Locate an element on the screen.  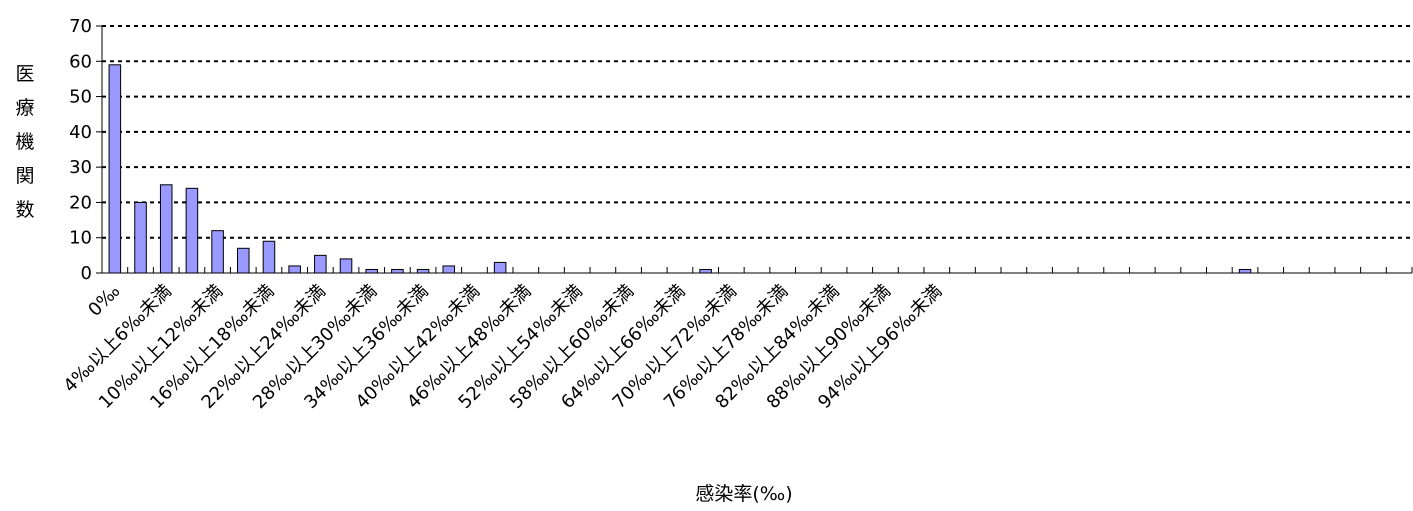
y-axis-label-char: 医 is located at coordinates (24, 74).